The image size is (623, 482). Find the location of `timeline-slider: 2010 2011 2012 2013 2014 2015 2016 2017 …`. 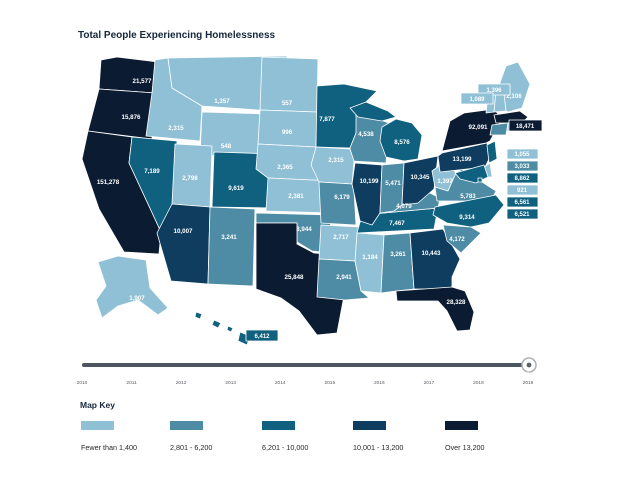

timeline-slider: 2010 2011 2012 2013 2014 2015 2016 2017 … is located at coordinates (307, 371).